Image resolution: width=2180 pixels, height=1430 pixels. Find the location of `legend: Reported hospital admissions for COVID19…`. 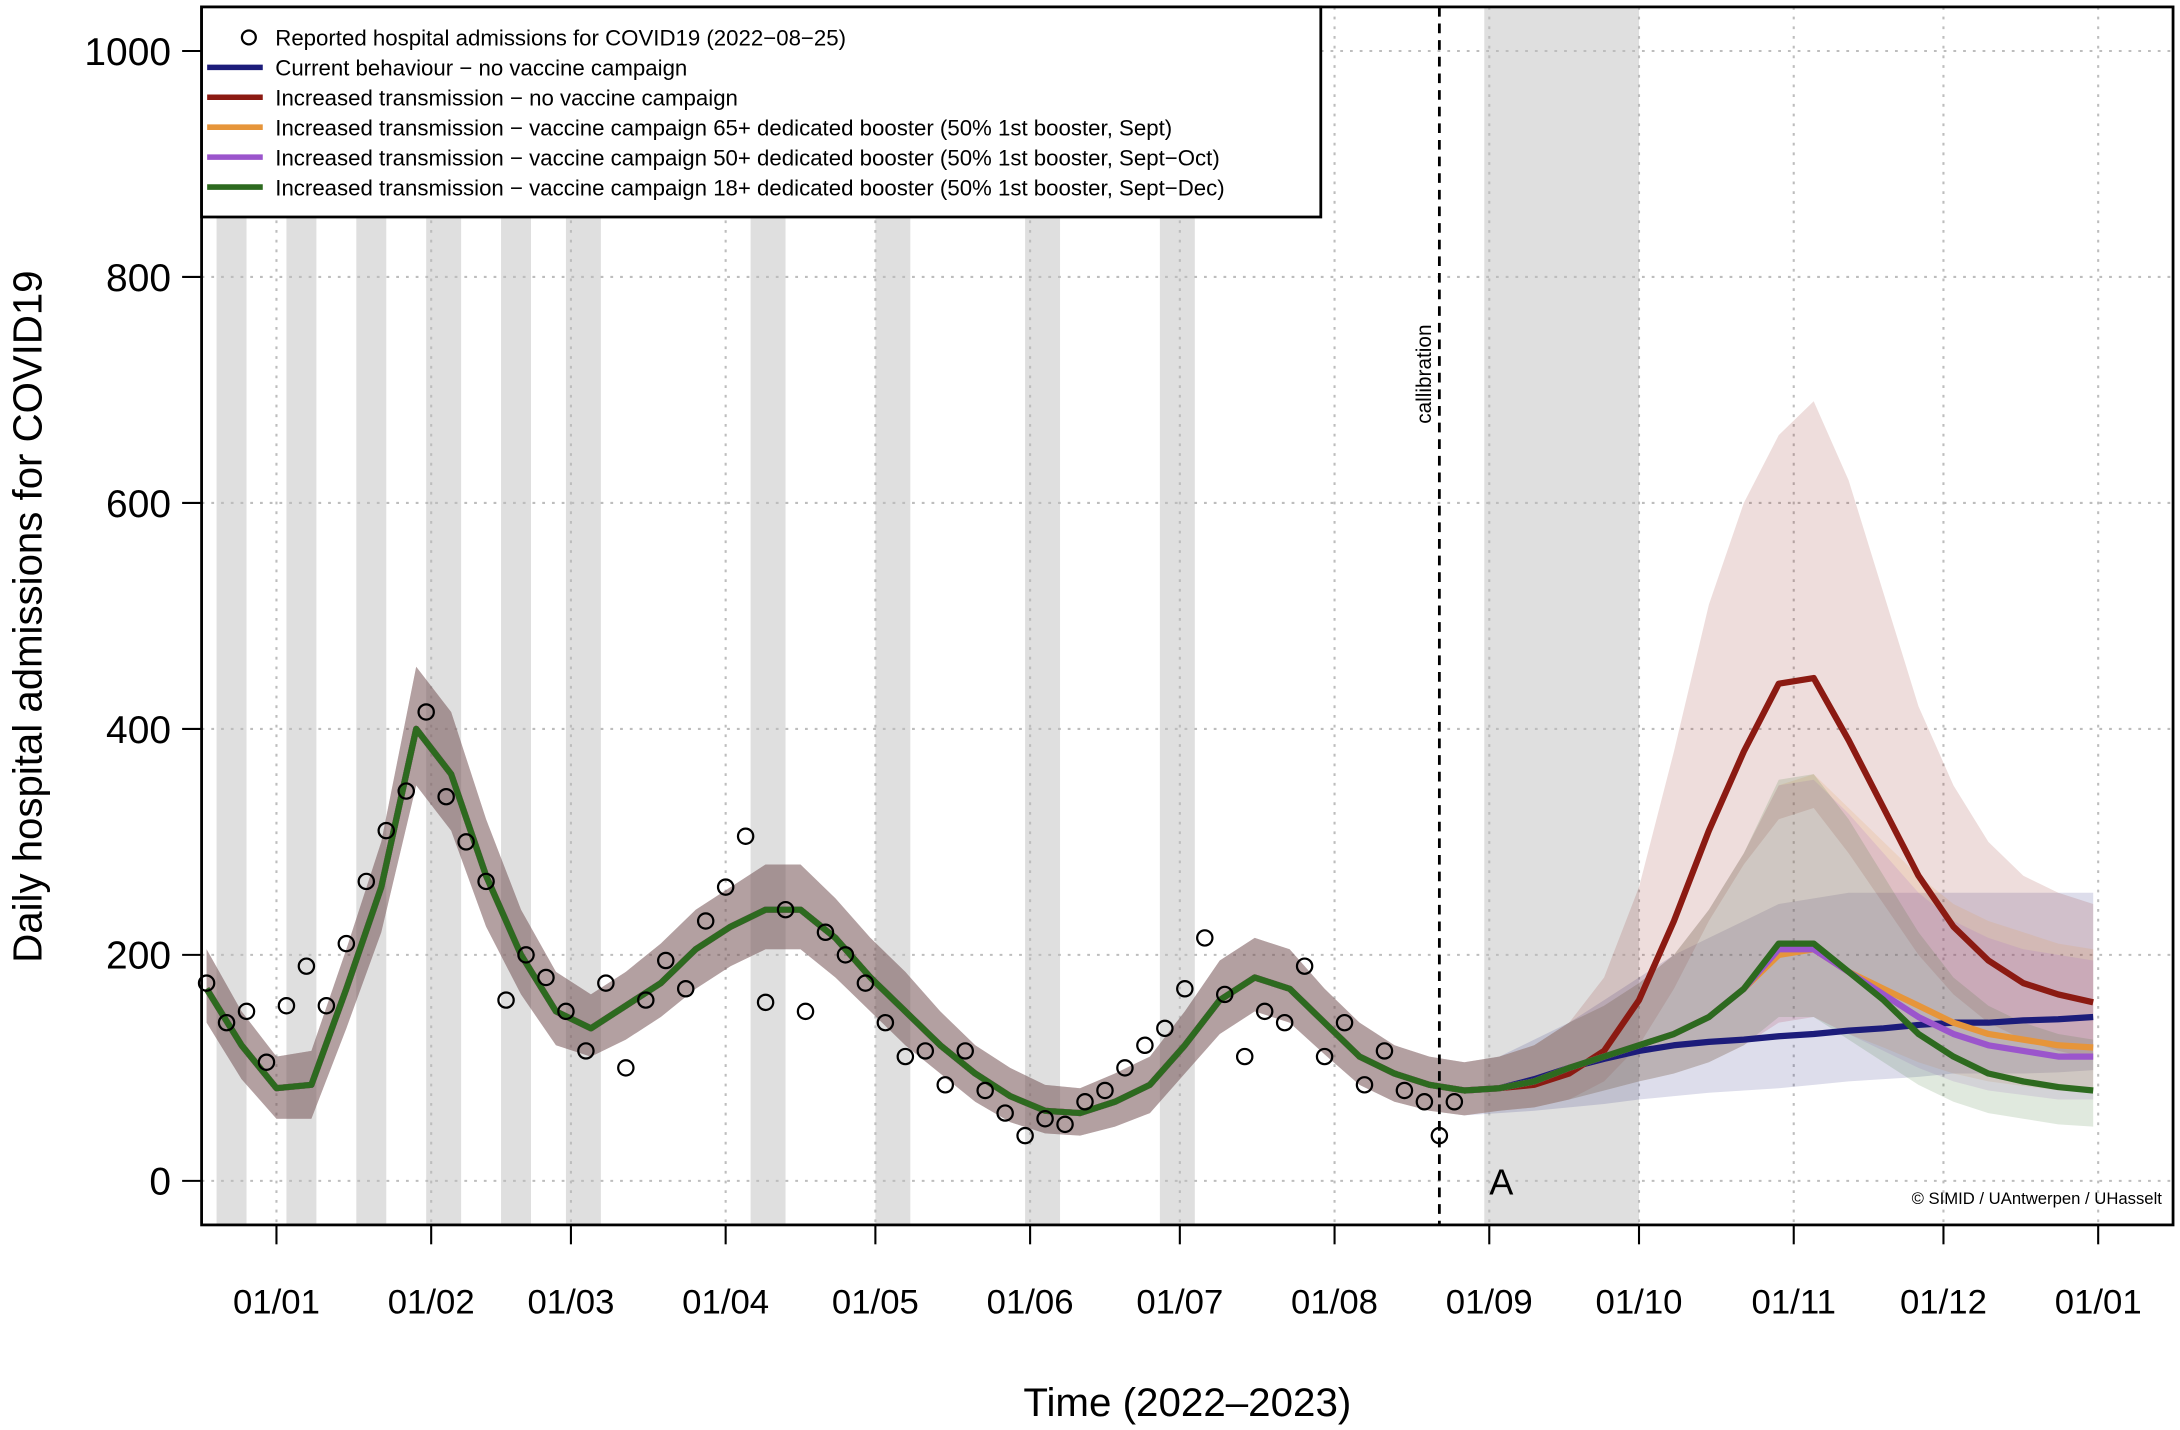

legend: Reported hospital admissions for COVID19… is located at coordinates (761, 112).